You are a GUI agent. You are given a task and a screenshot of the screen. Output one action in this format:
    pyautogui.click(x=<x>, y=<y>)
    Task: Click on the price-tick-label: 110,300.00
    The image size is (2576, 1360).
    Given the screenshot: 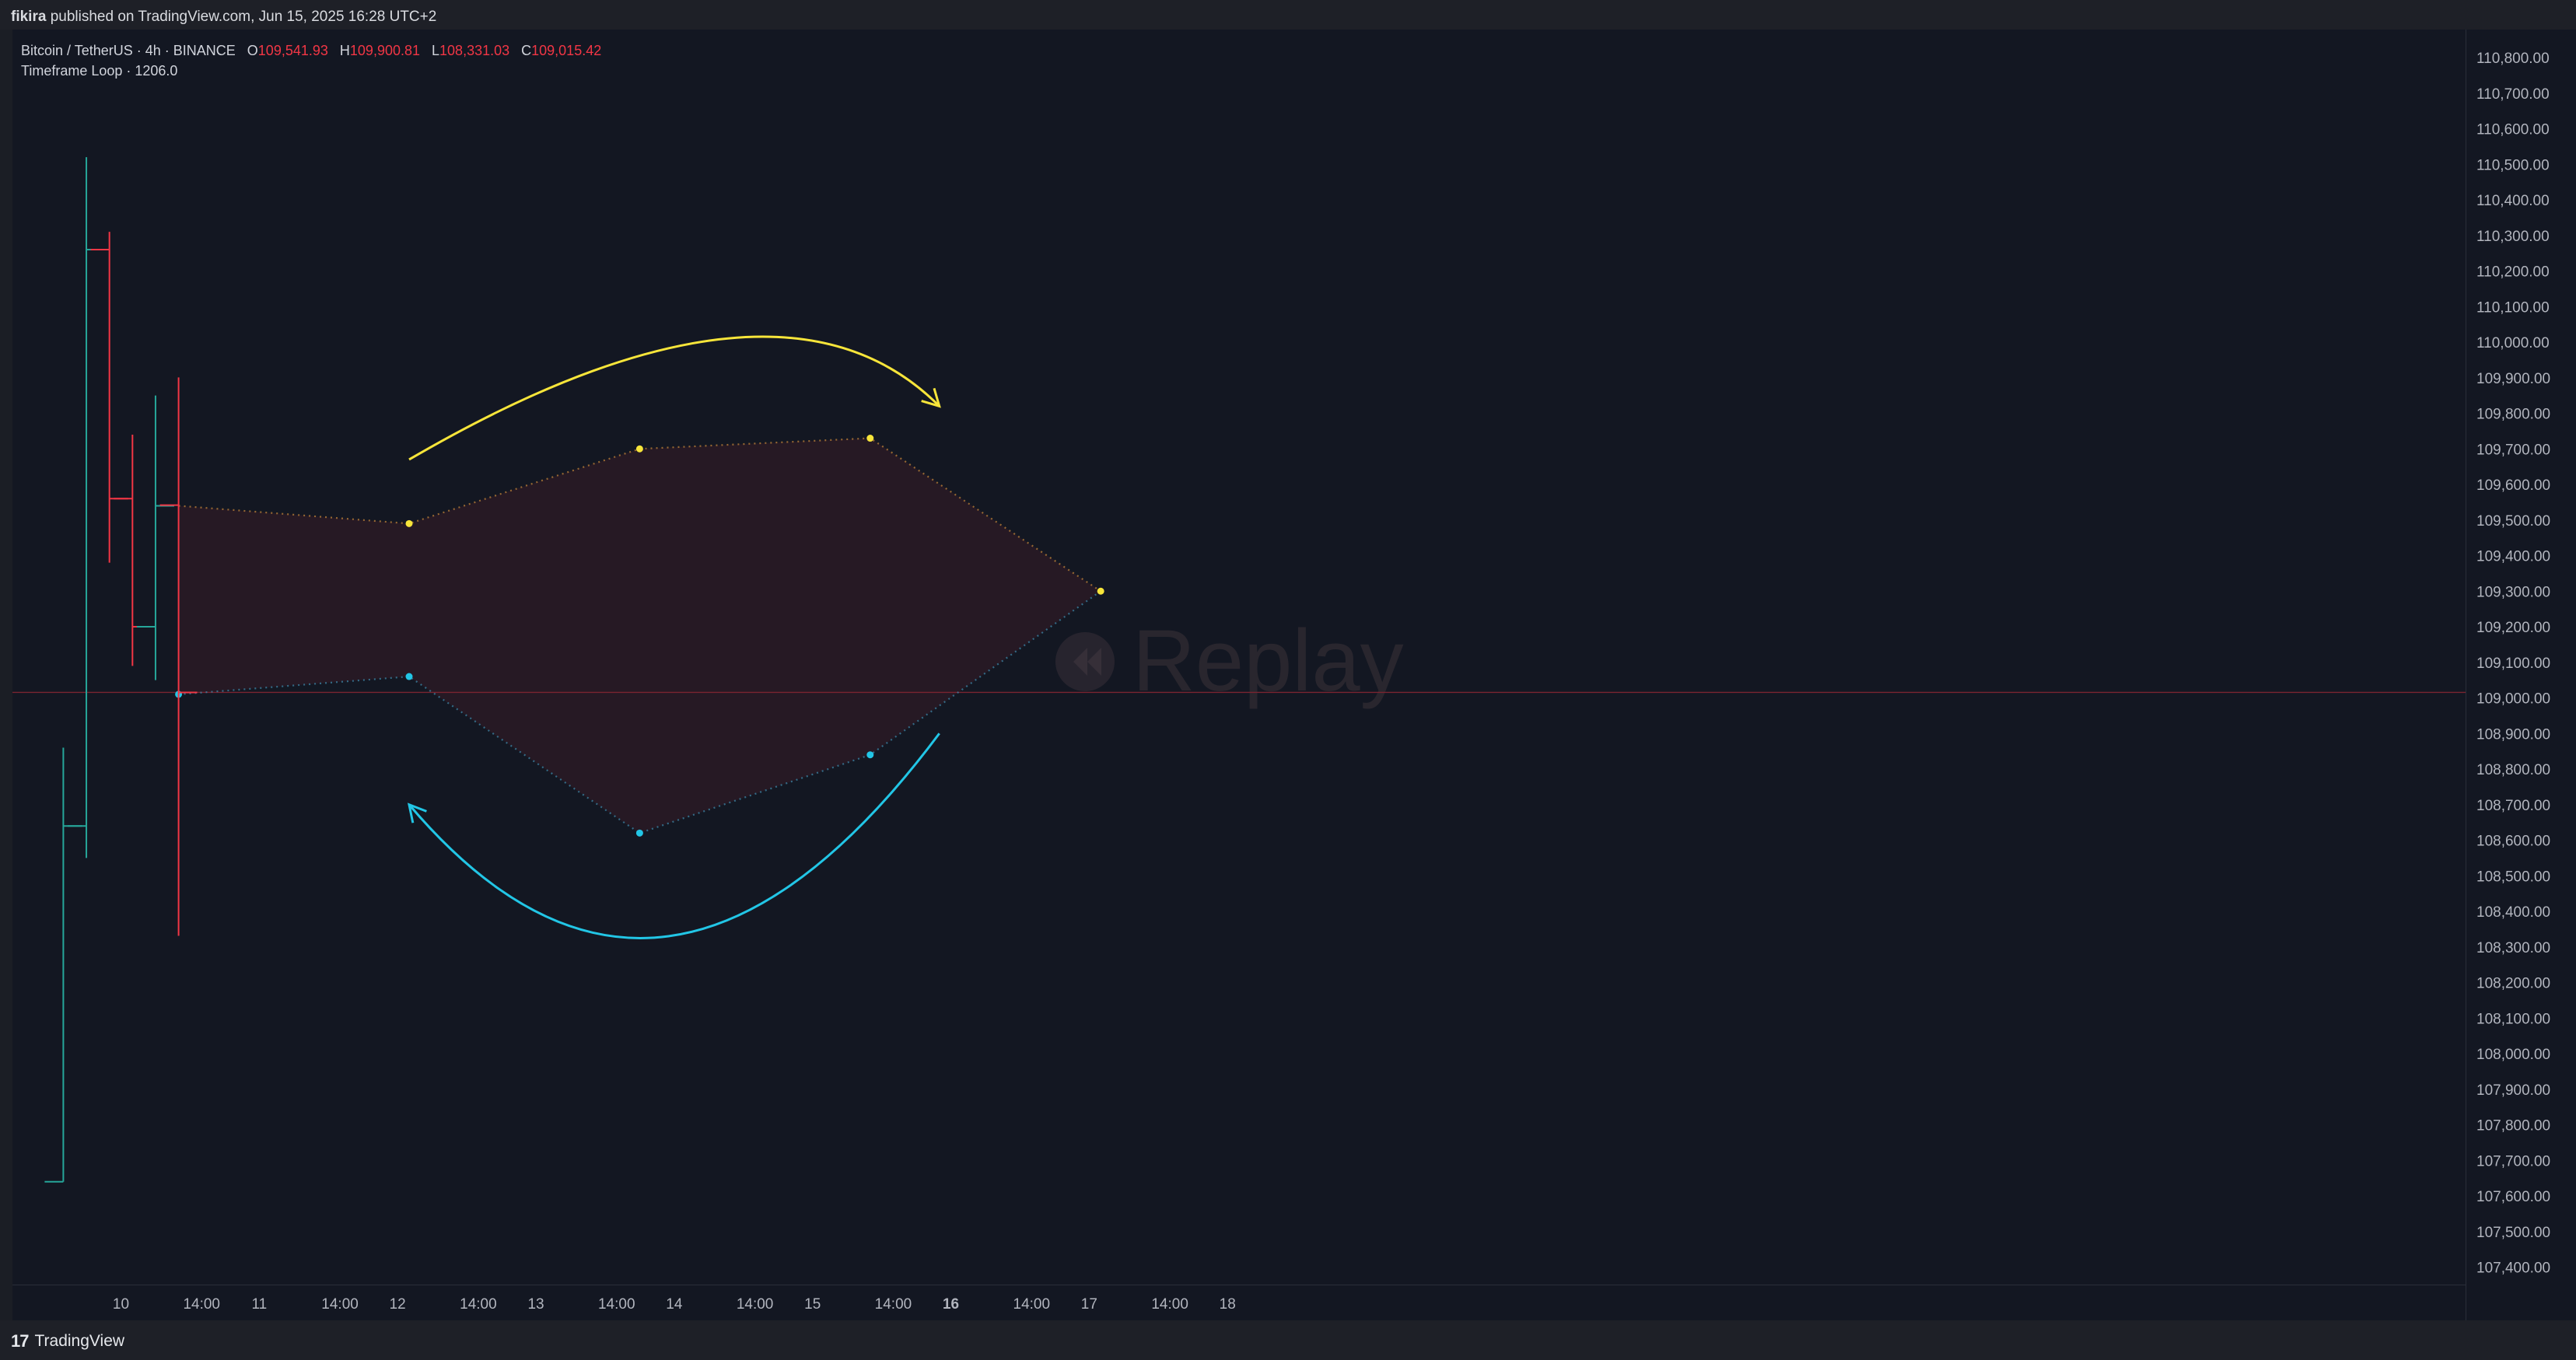 What is the action you would take?
    pyautogui.click(x=2513, y=237)
    